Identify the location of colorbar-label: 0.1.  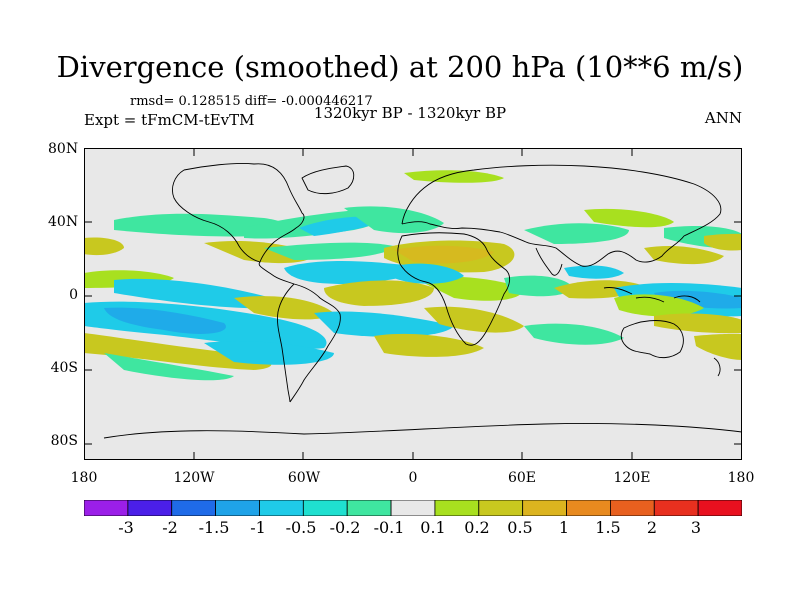
(433, 527).